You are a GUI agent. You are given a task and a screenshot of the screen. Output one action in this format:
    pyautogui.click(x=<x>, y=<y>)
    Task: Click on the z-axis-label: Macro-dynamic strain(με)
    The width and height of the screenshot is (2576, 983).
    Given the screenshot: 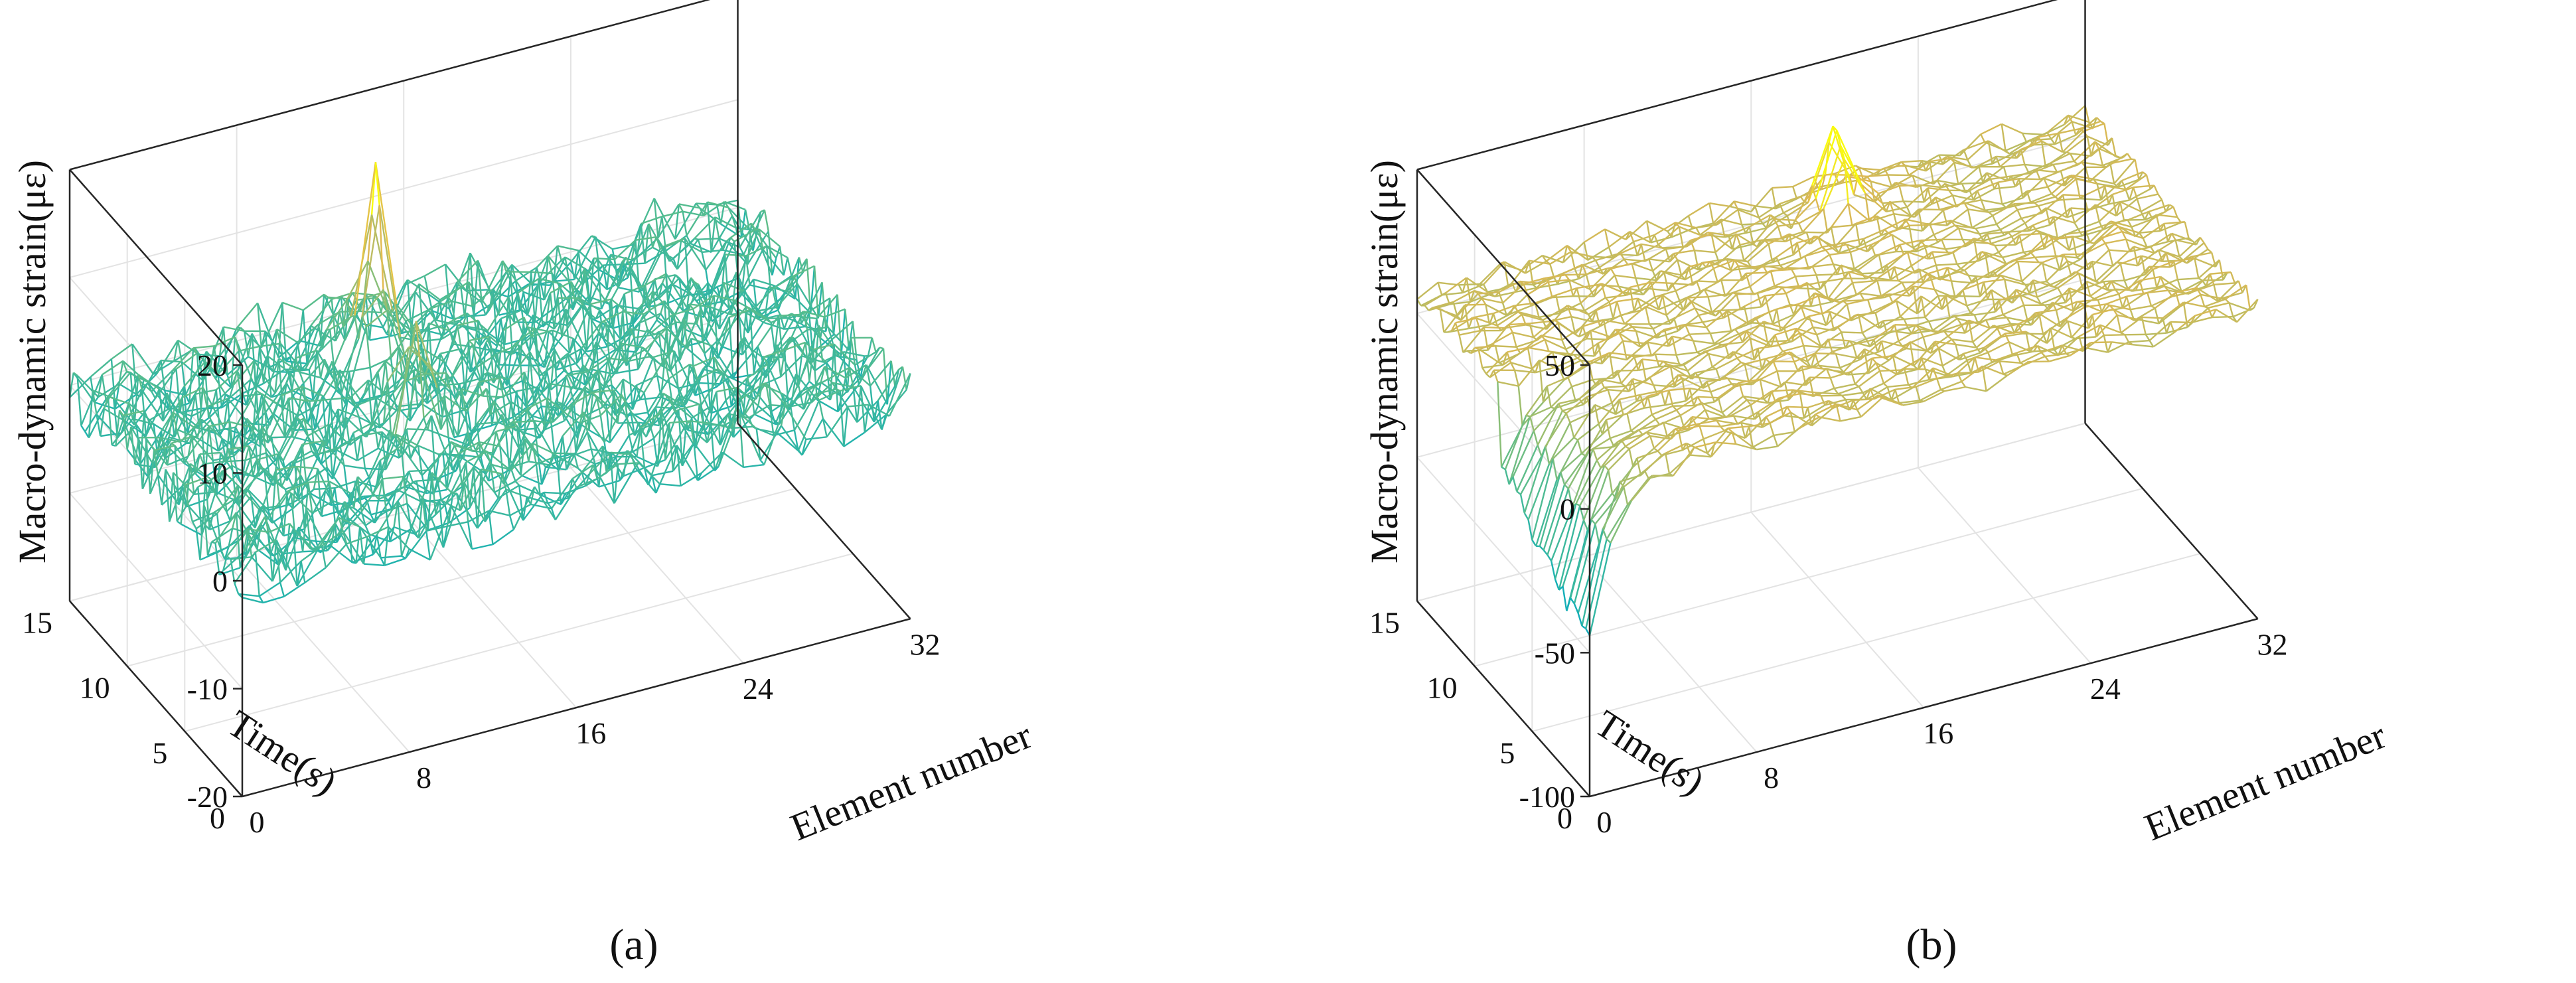 What is the action you would take?
    pyautogui.click(x=32, y=362)
    